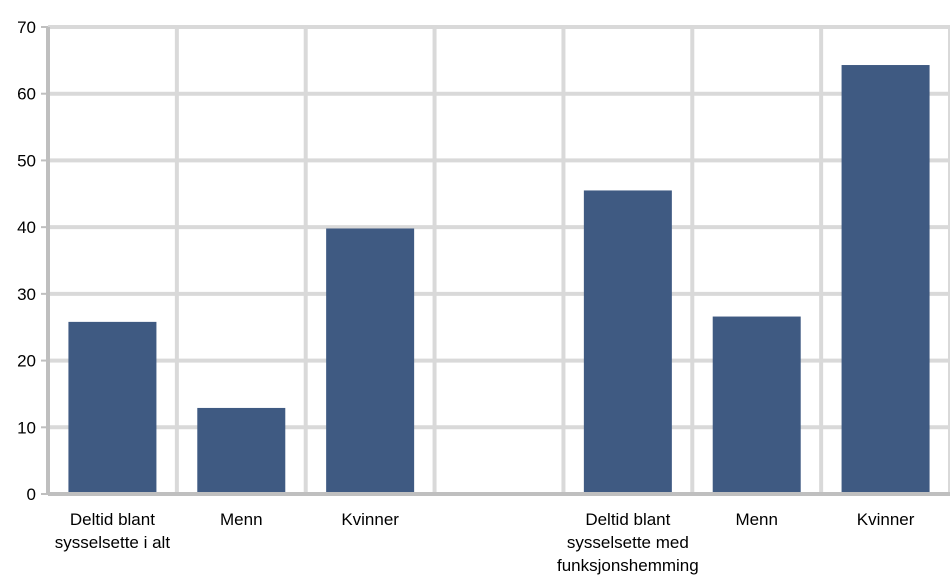 This screenshot has height=582, width=950. Describe the element at coordinates (113, 531) in the screenshot. I see `x-category-label: Deltid blant sysselsette i alt` at that location.